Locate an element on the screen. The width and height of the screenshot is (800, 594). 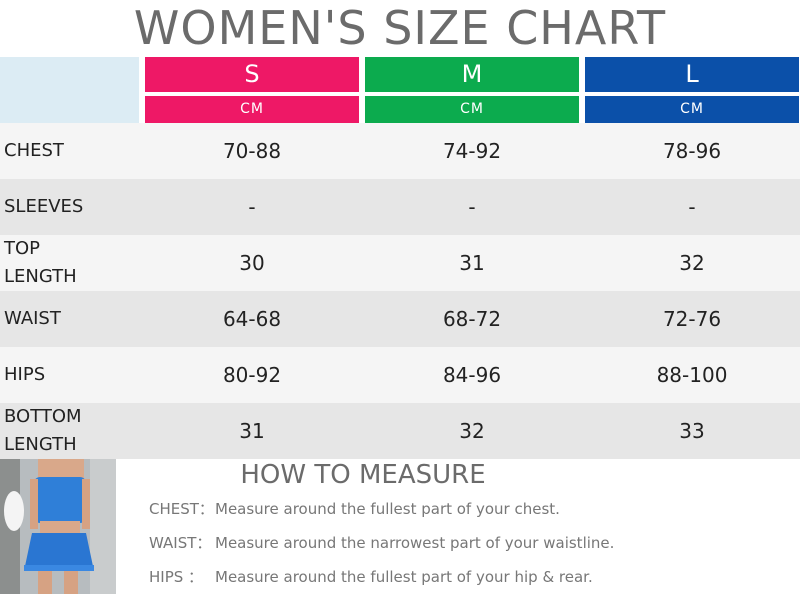
row-label: TOP LENGTH is located at coordinates (40, 262).